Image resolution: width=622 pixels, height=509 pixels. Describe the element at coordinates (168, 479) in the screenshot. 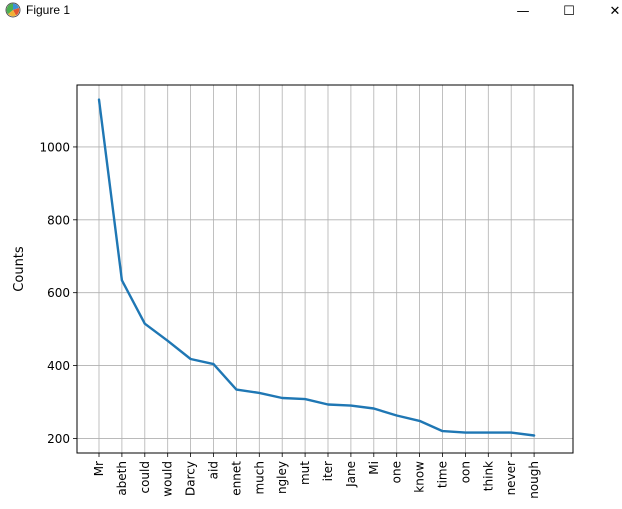

I see `x-tick-label: would` at that location.